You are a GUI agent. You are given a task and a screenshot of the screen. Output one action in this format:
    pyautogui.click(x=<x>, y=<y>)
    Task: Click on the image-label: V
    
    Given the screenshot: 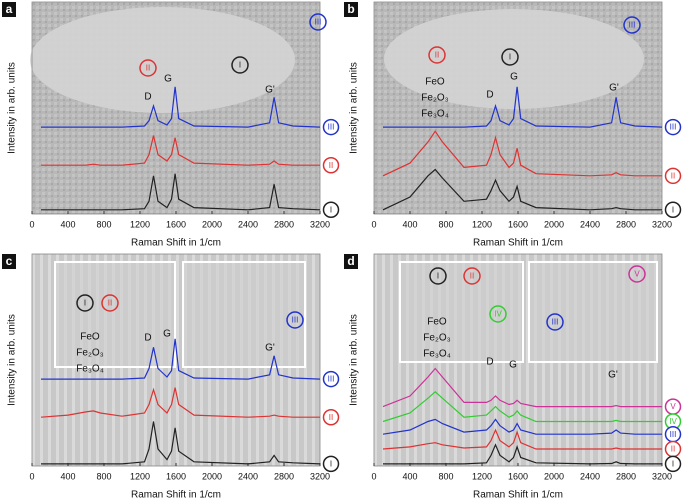 What is the action you would take?
    pyautogui.click(x=637, y=274)
    